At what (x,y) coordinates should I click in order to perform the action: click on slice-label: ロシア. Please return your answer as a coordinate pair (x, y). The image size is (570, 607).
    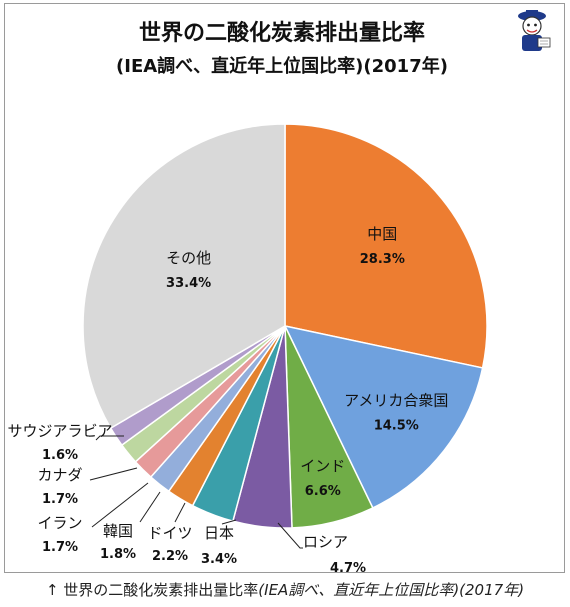
    Looking at the image, I should click on (325, 542).